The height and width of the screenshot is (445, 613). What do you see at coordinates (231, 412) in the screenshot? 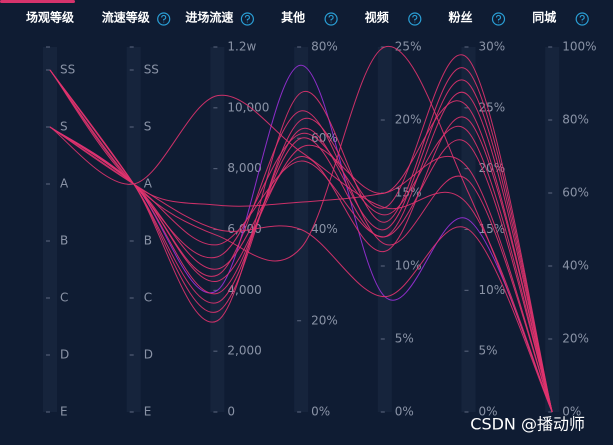
I see `tick-label: 0` at bounding box center [231, 412].